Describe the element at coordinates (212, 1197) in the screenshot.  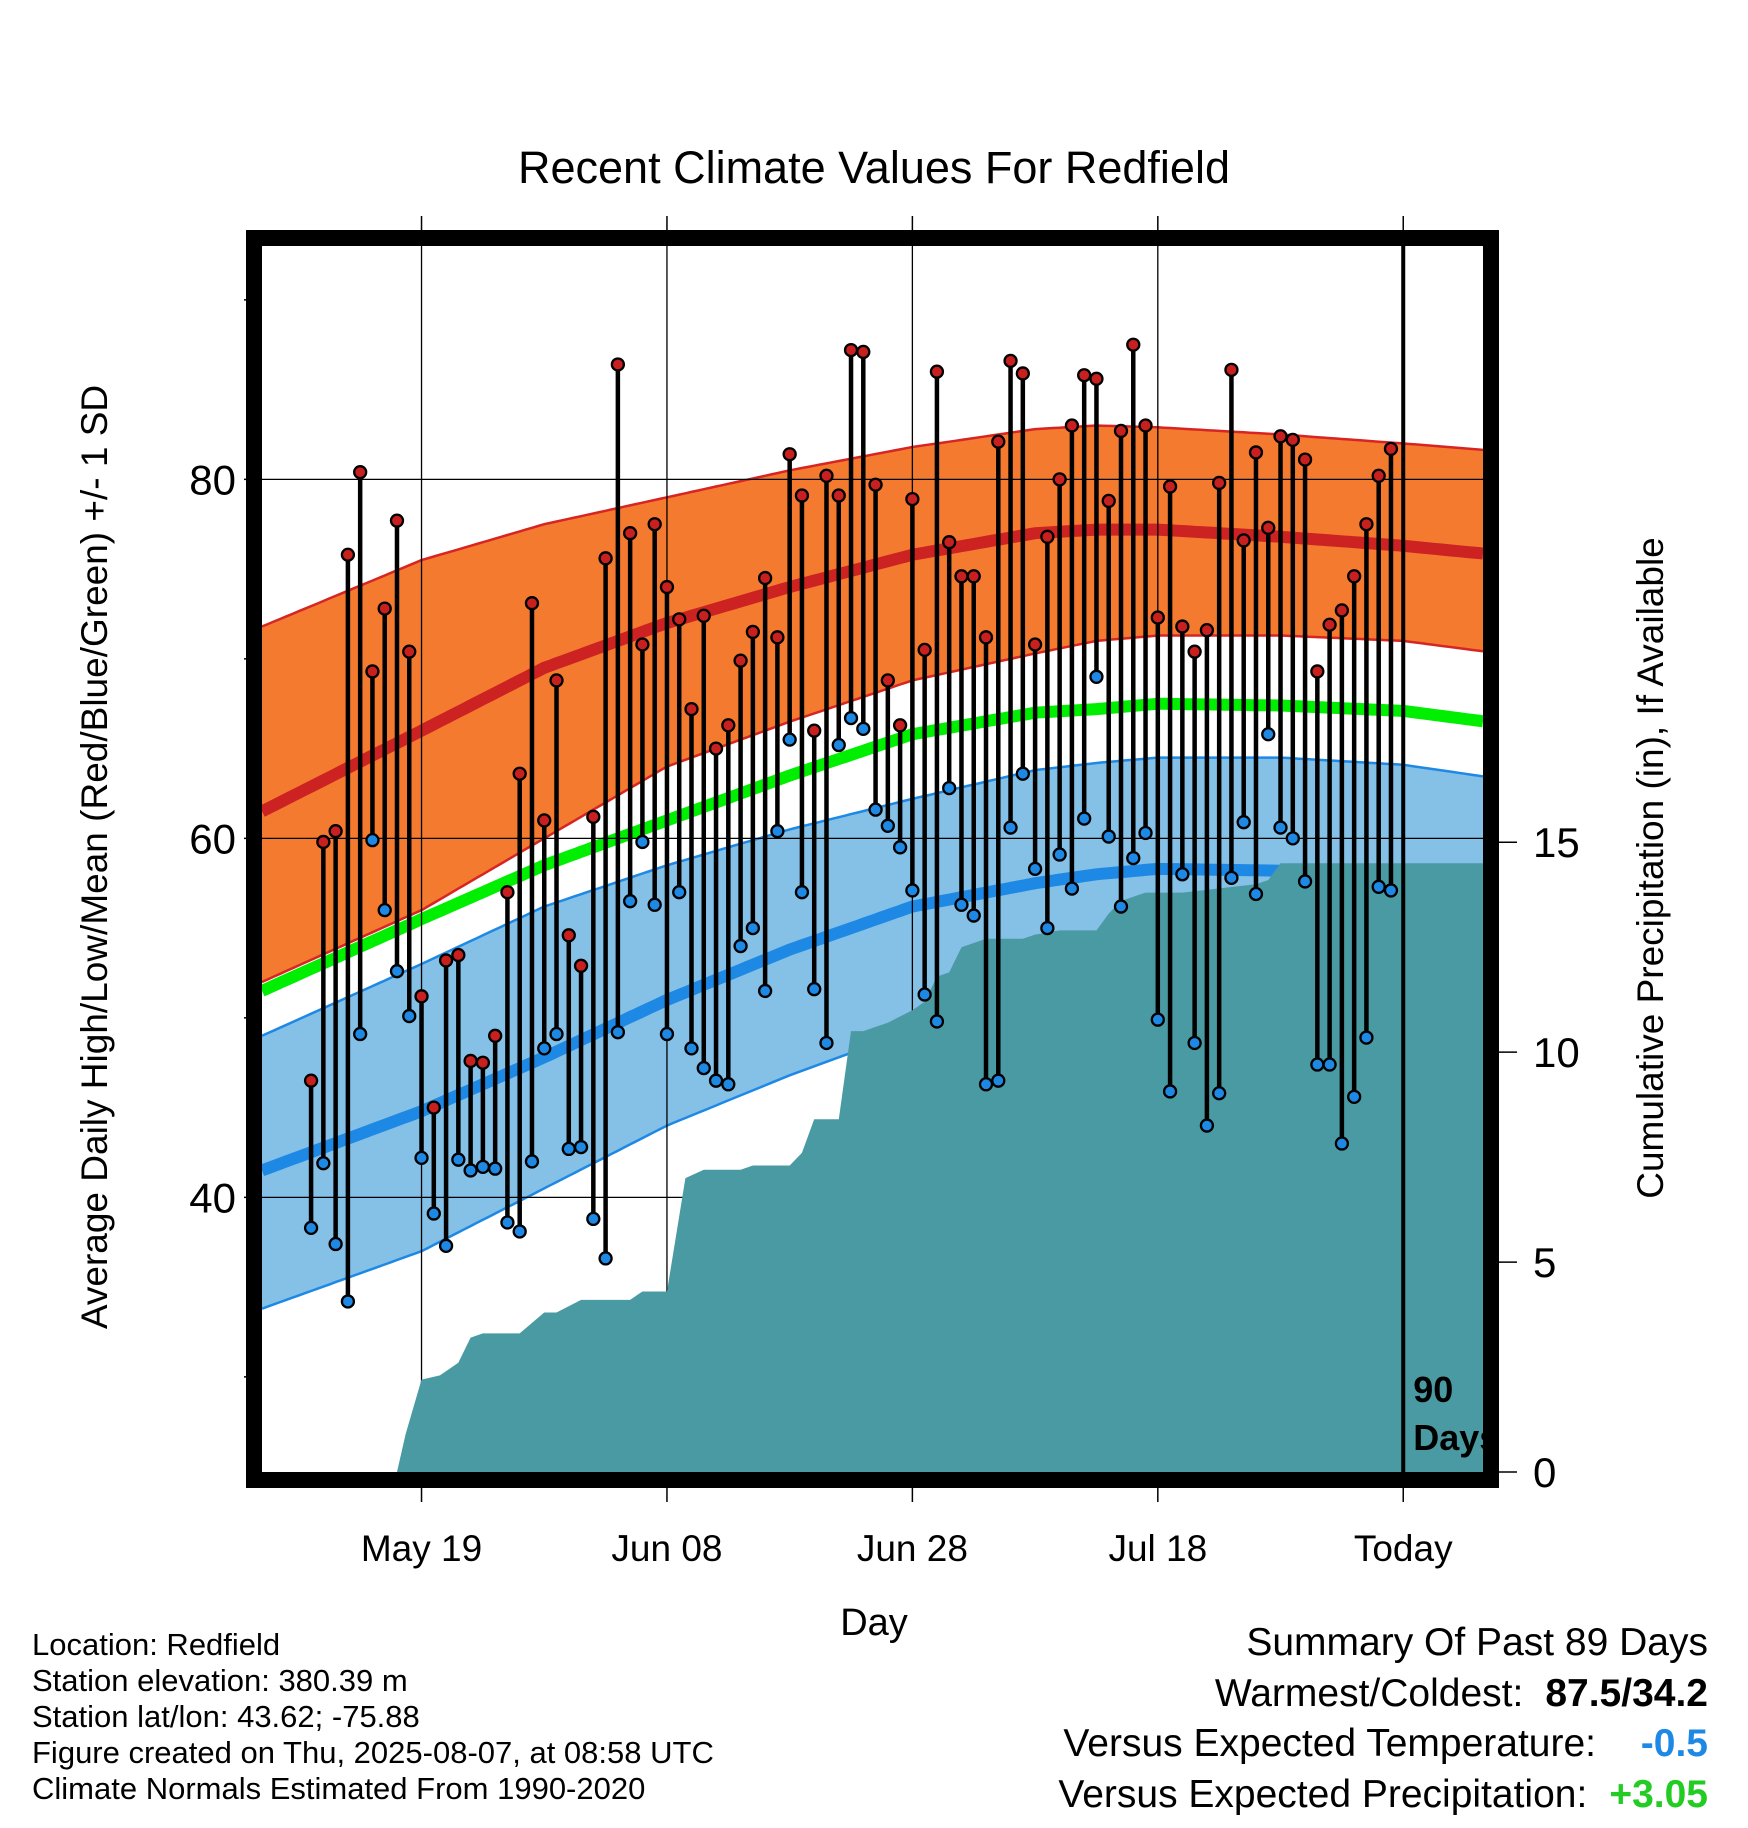
I see `y-tick-label: 40` at that location.